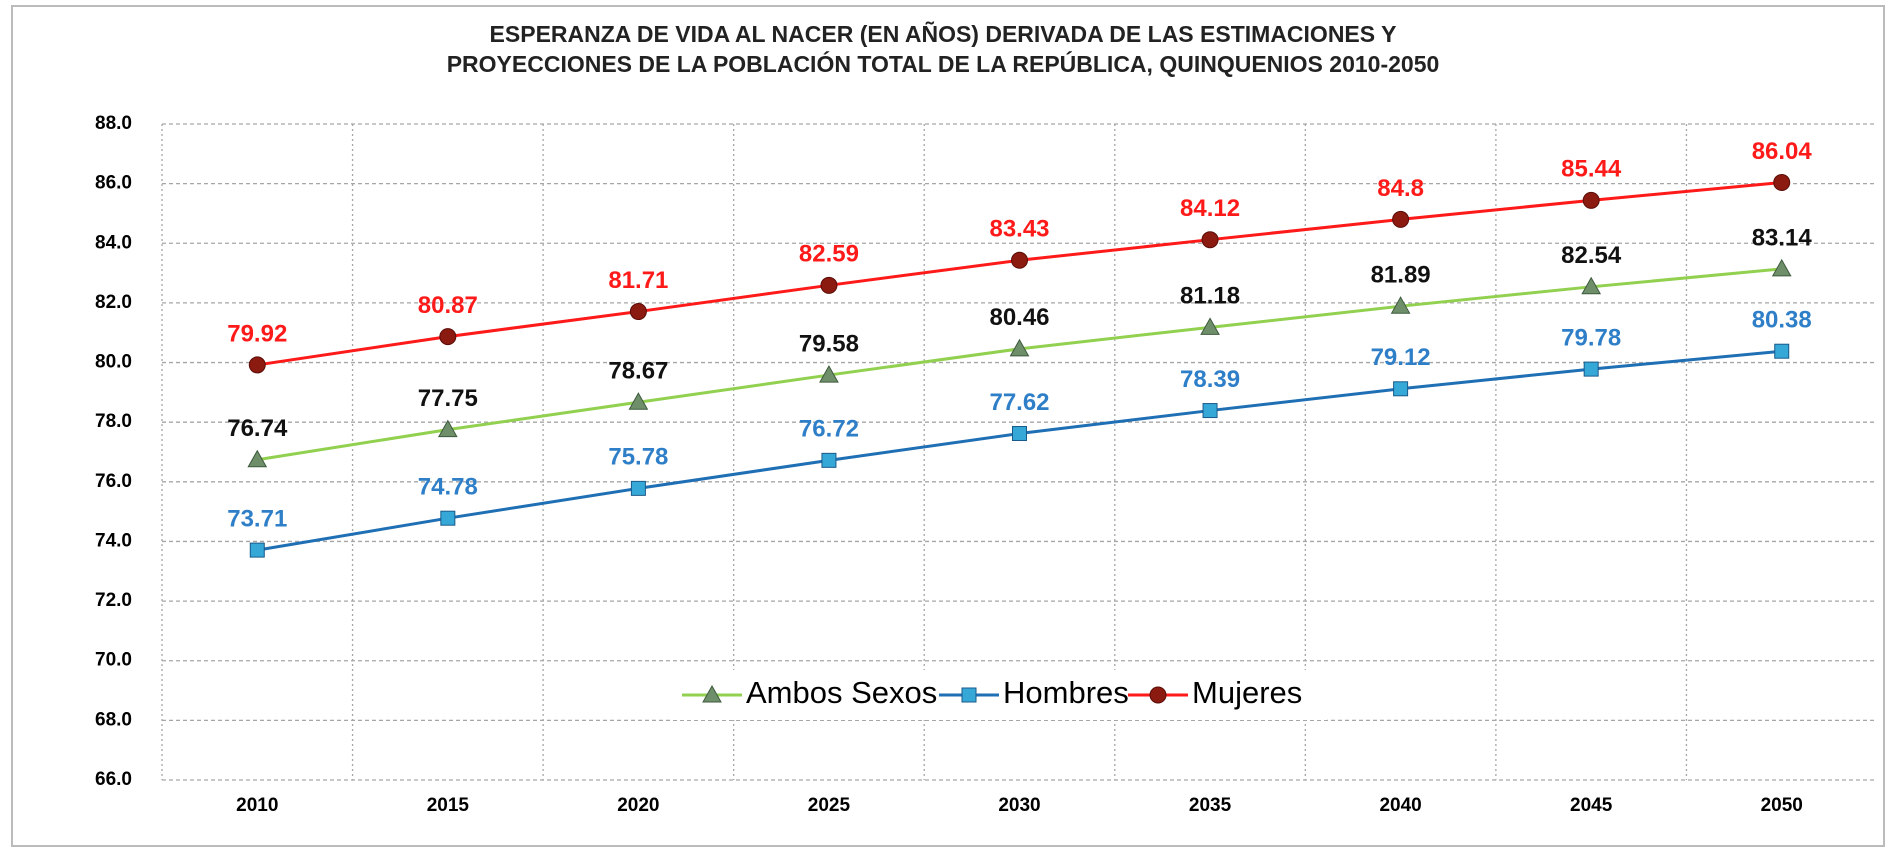  What do you see at coordinates (1591, 255) in the screenshot?
I see `data-label: 82.54` at bounding box center [1591, 255].